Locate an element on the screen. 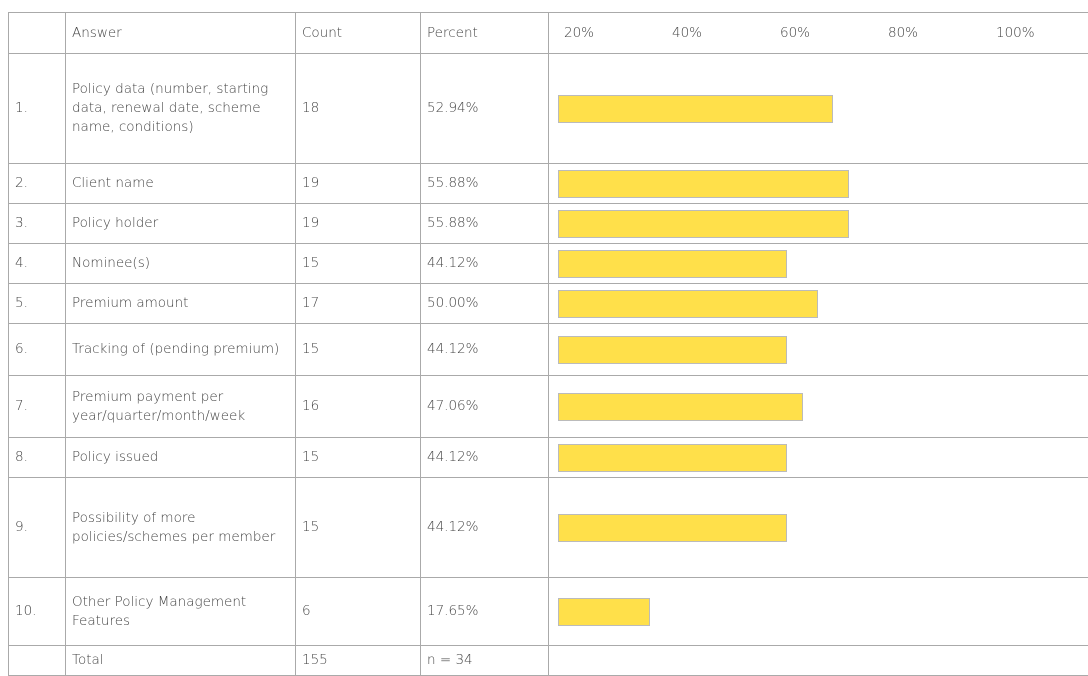  total-count: 155 is located at coordinates (358, 661).